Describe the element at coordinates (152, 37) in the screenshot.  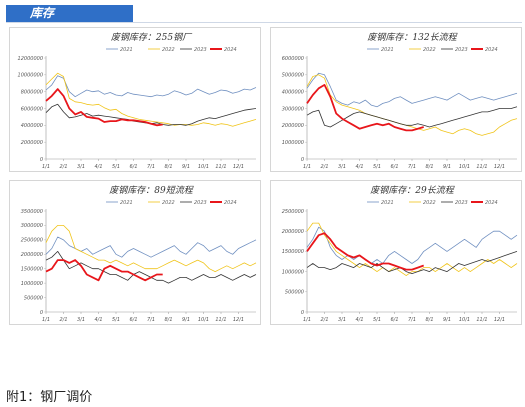
I see `chart-title: 废钢库存：255钢厂` at that location.